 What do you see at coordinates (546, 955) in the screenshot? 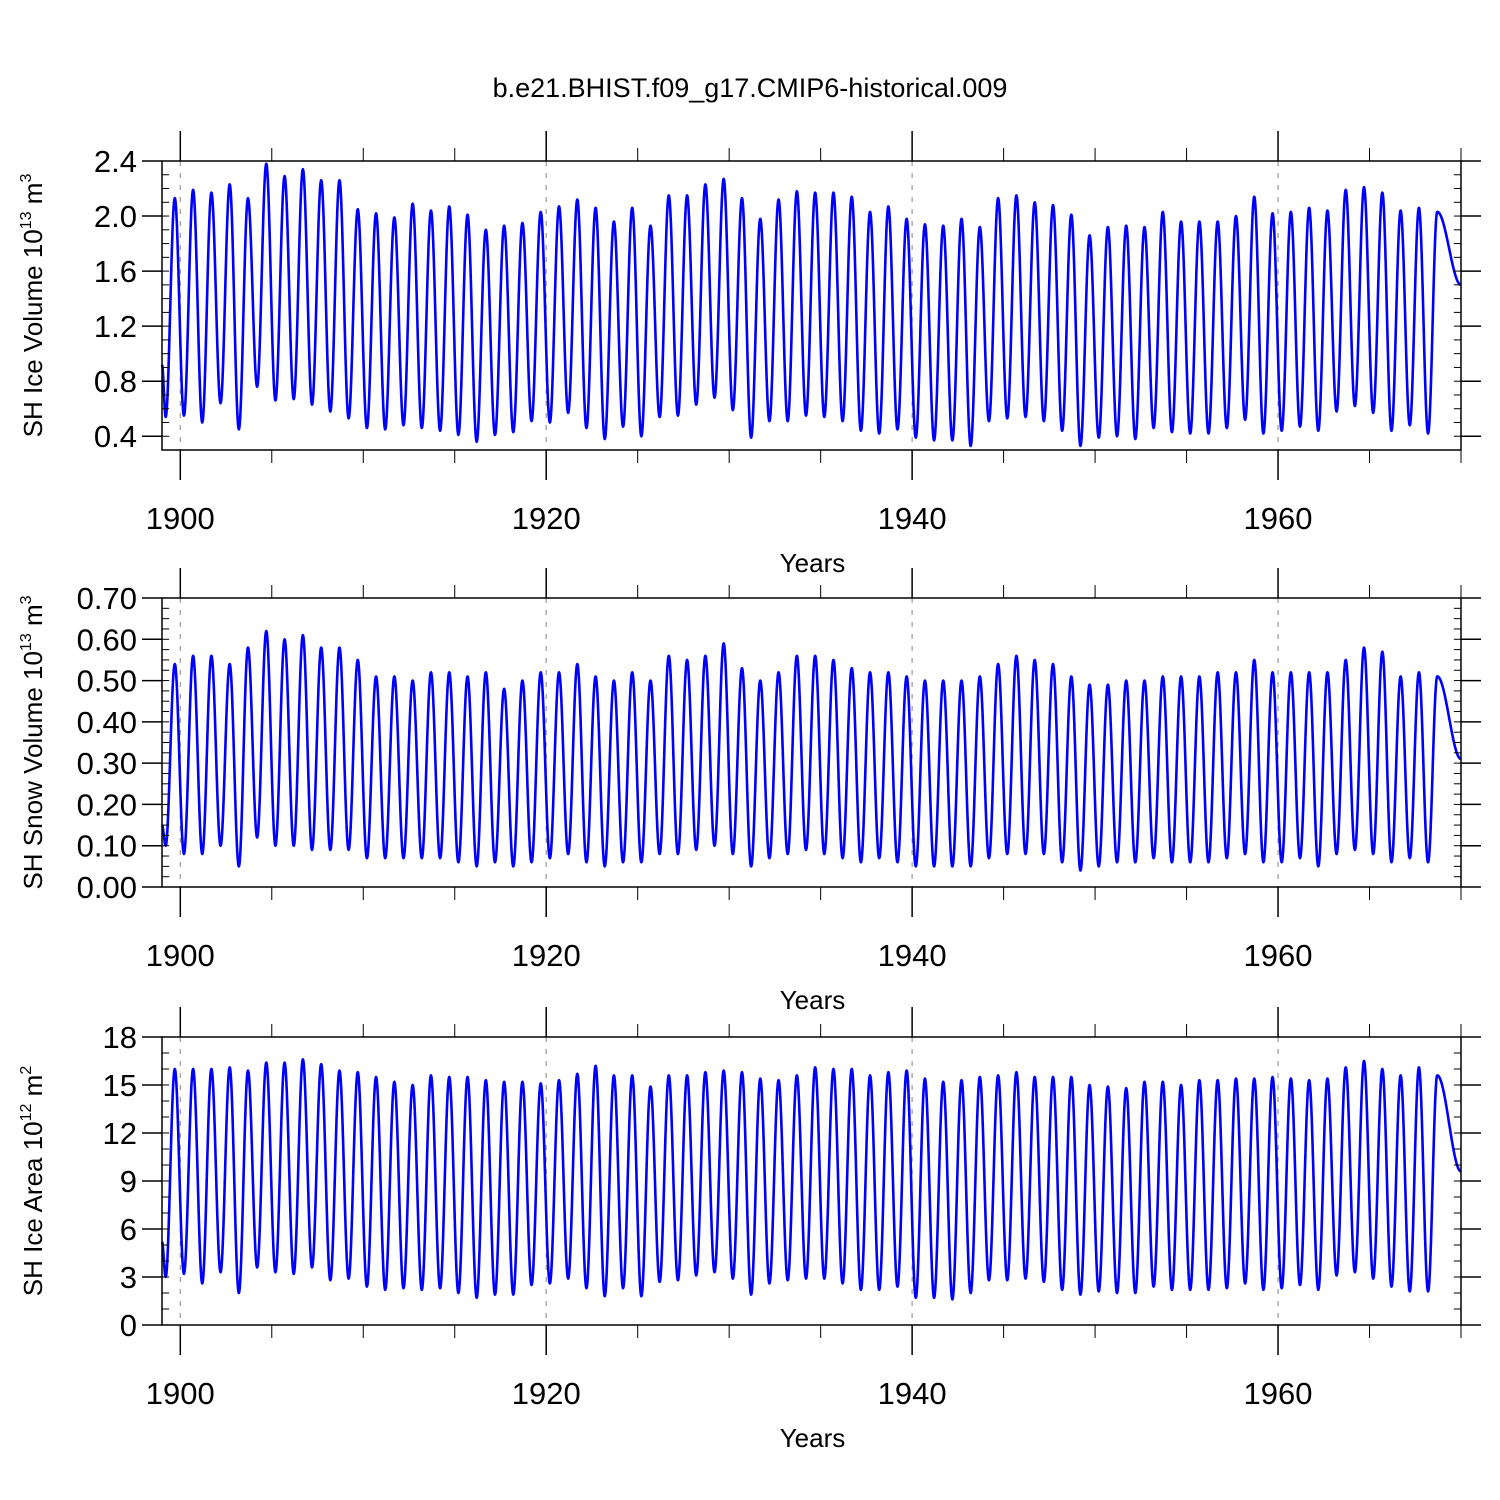
I see `sh-snow-volume-xtick-label-1: 1920` at bounding box center [546, 955].